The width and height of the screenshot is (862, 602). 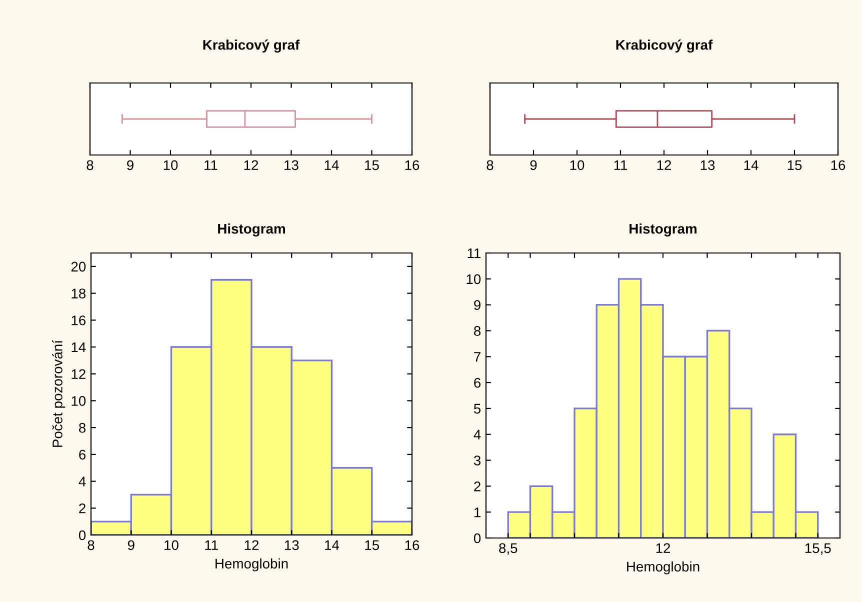 I want to click on y-tick-label: 14, so click(x=79, y=347).